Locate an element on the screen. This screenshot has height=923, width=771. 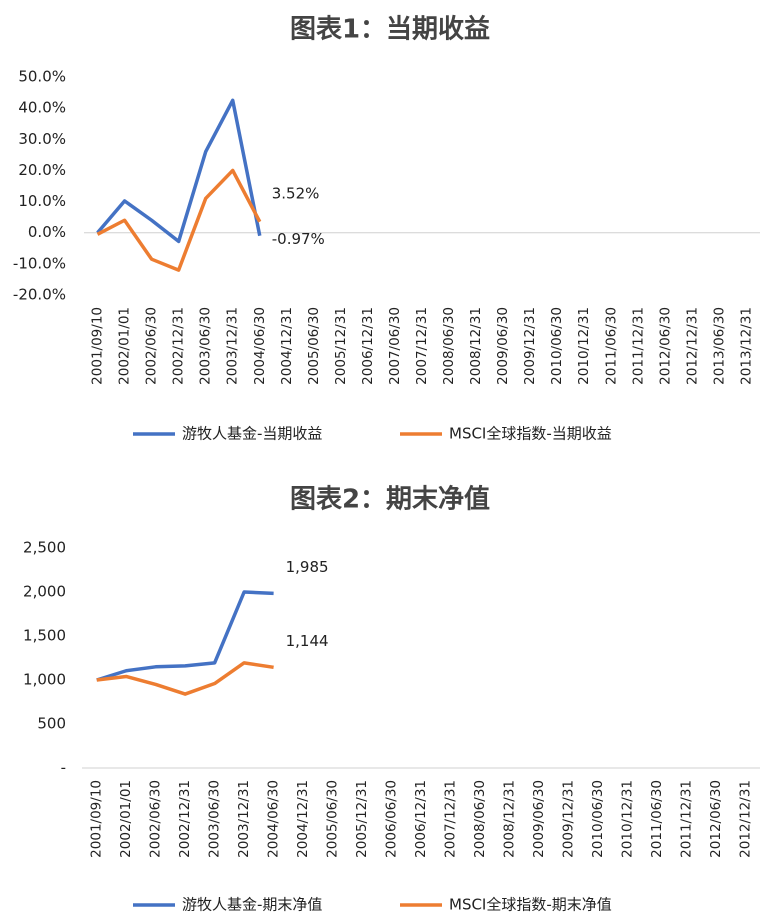
legend-label: 游牧人基金-当期收益 is located at coordinates (252, 434).